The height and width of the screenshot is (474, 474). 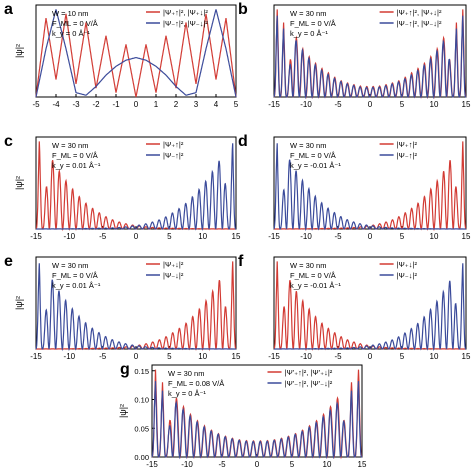 What do you see at coordinates (176, 104) in the screenshot?
I see `x-tick-label: 2` at bounding box center [176, 104].